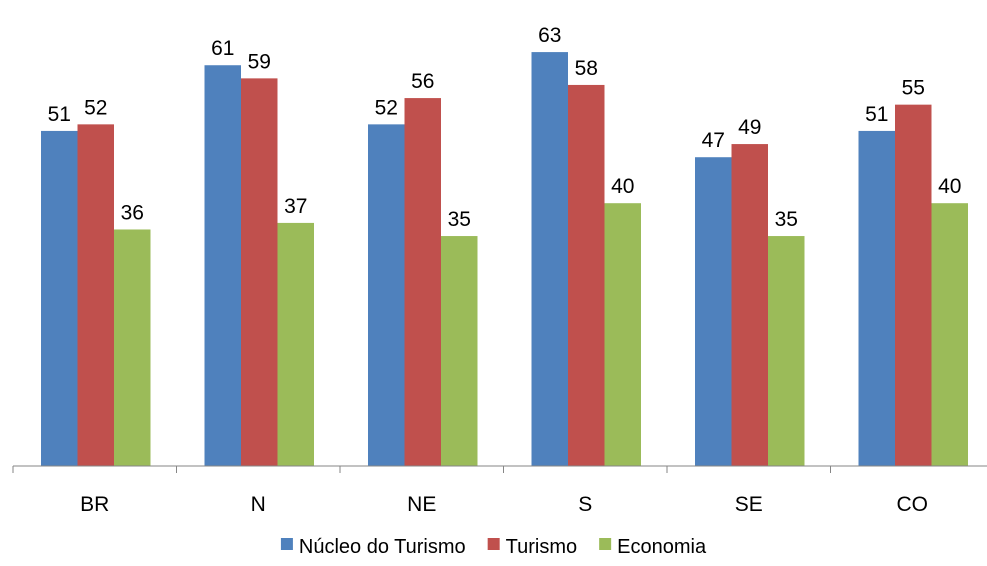 The image size is (987, 566). What do you see at coordinates (459, 219) in the screenshot?
I see `data-label-ne-series-3: 35` at bounding box center [459, 219].